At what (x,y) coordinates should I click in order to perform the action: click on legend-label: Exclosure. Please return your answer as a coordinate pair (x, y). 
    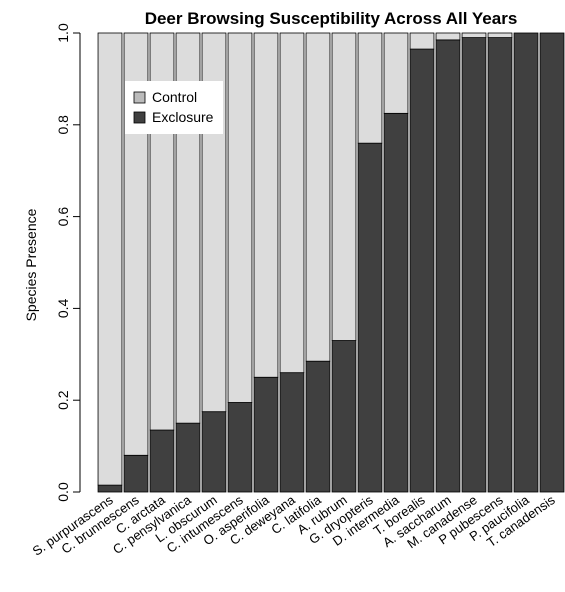
    Looking at the image, I should click on (183, 117).